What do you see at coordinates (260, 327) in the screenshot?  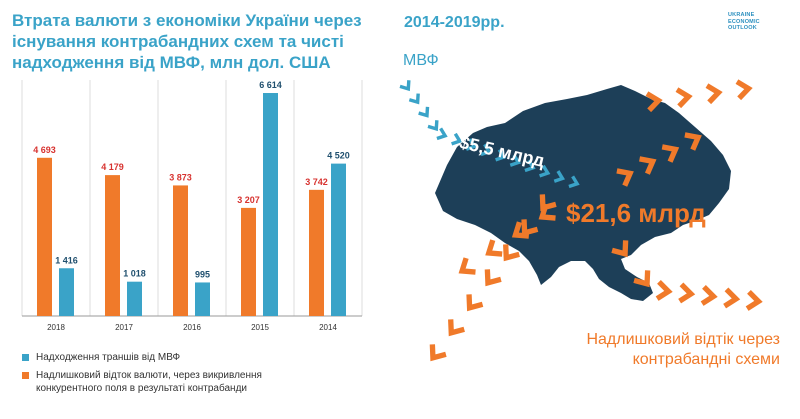 I see `x-tick-label-2015: 2015` at bounding box center [260, 327].